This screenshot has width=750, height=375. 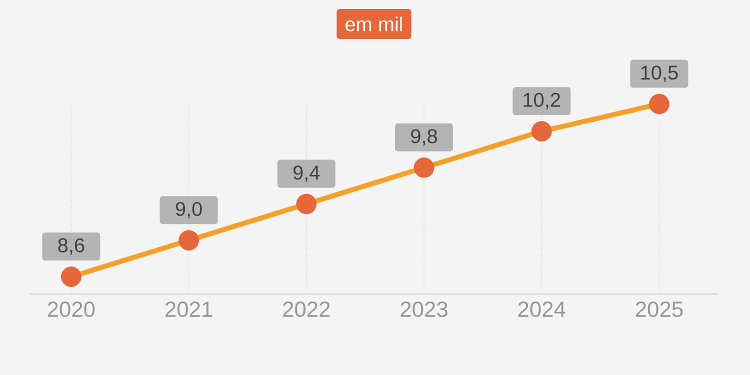 What do you see at coordinates (306, 310) in the screenshot?
I see `x-tick-label: 2022` at bounding box center [306, 310].